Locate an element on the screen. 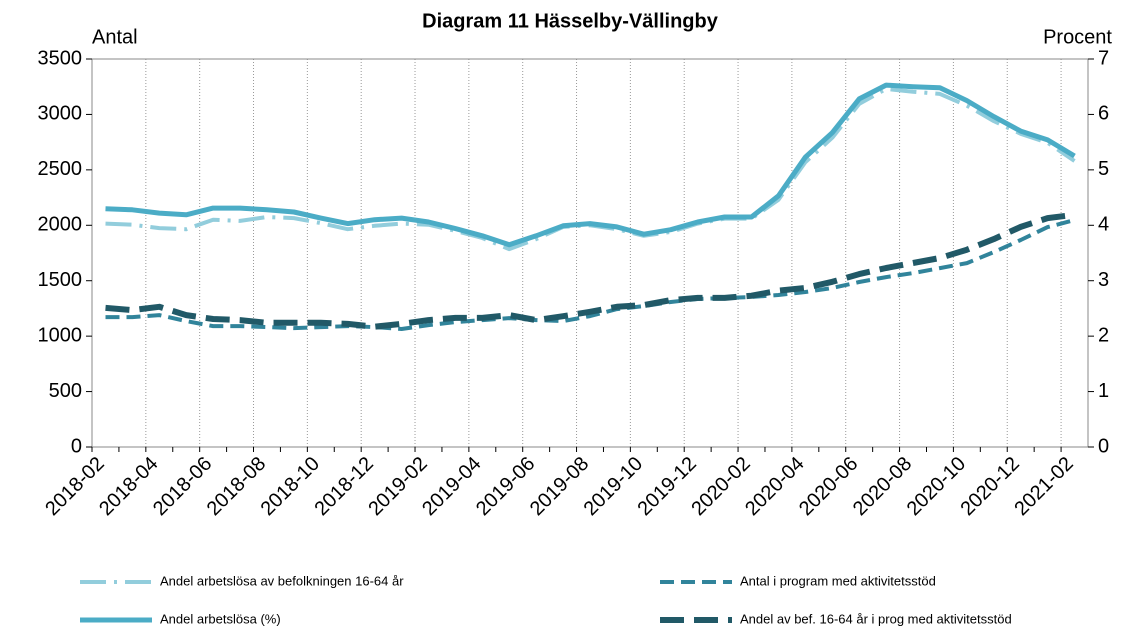 The image size is (1131, 635). y-tick-label: 2500 is located at coordinates (60, 169).